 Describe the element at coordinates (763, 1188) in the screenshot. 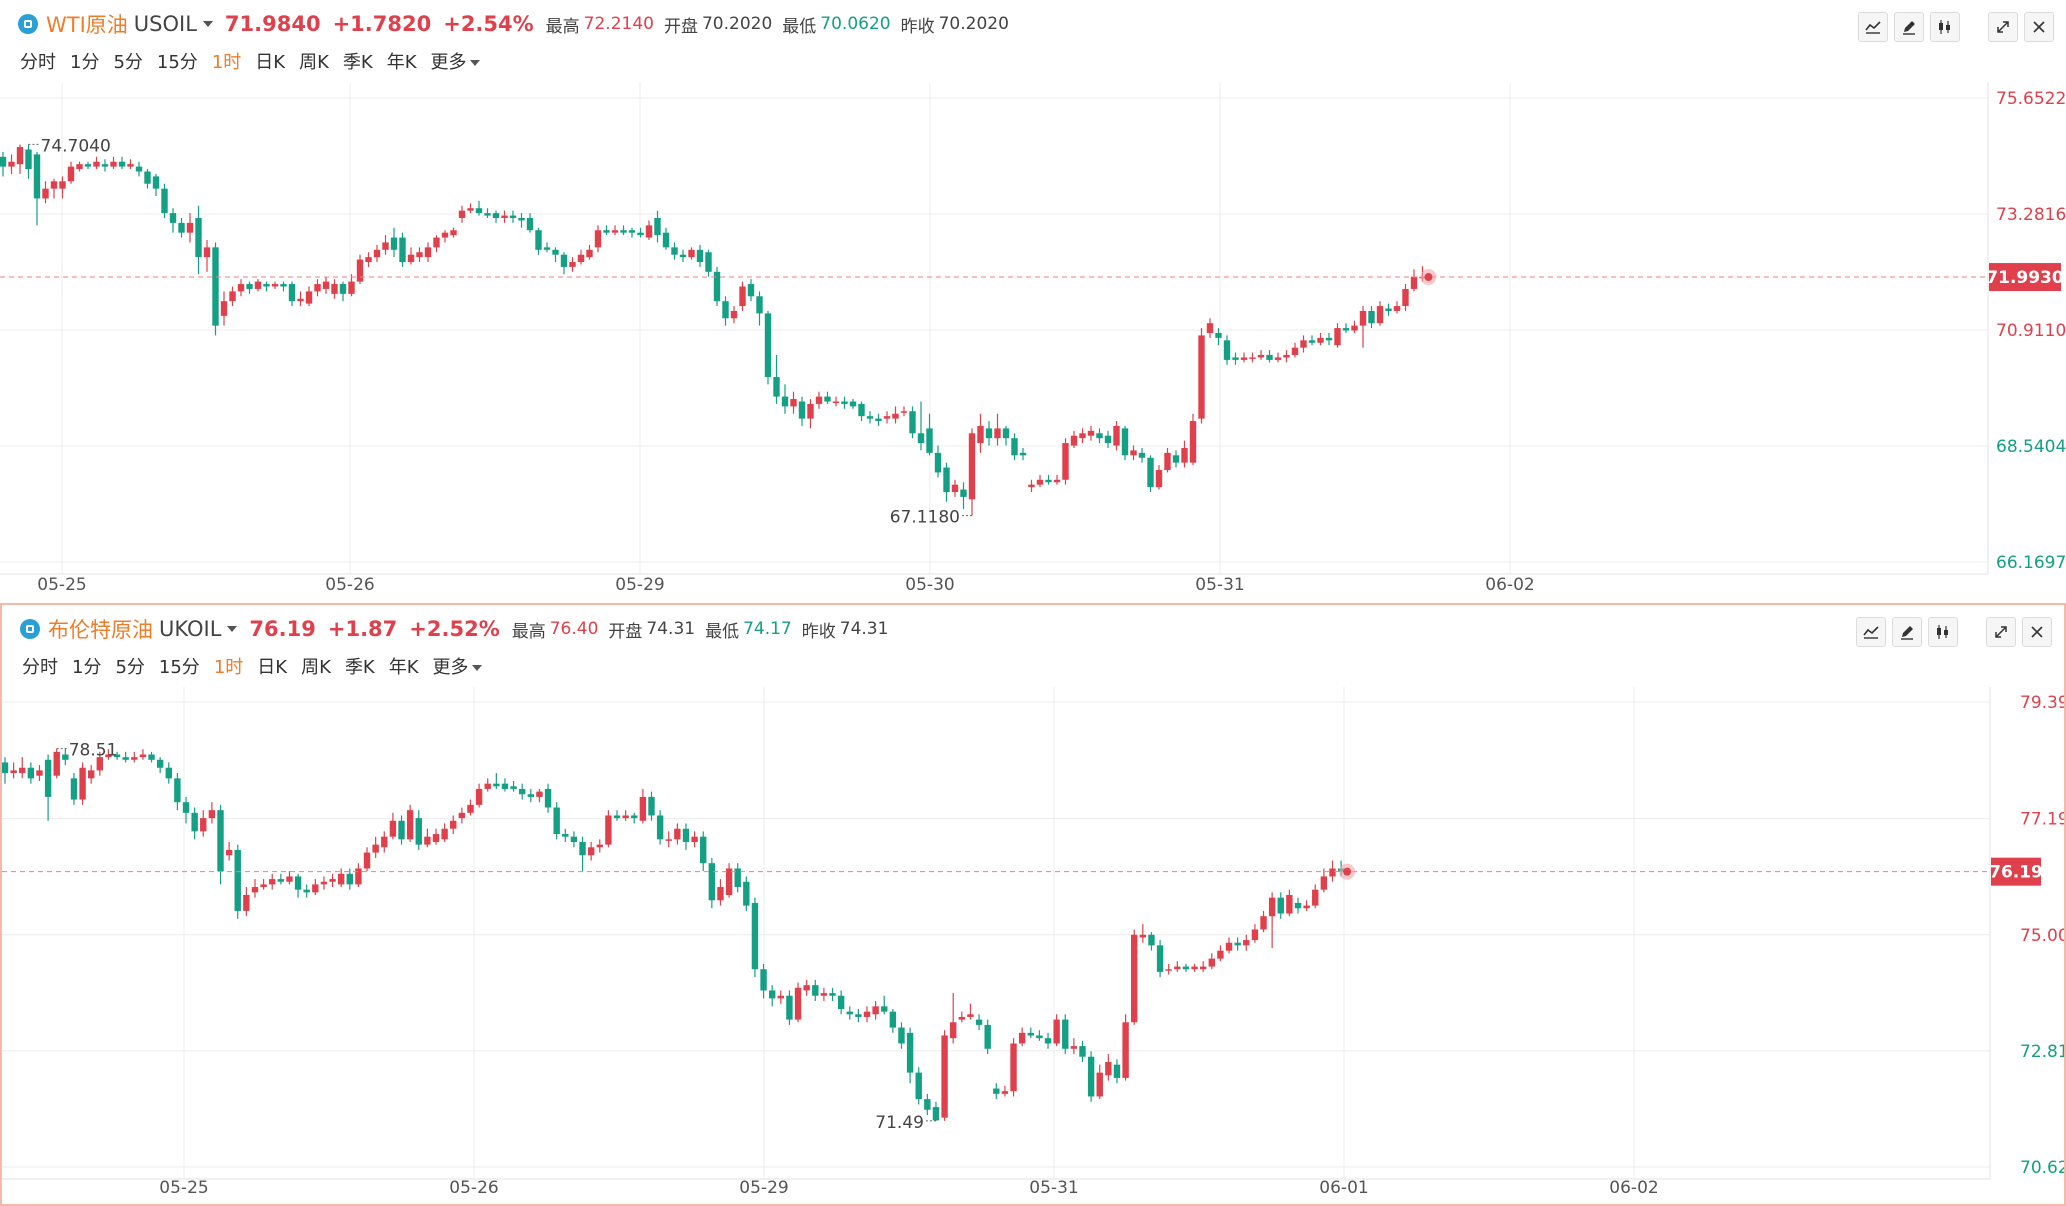

I see `x-tick-label: 05-29` at that location.